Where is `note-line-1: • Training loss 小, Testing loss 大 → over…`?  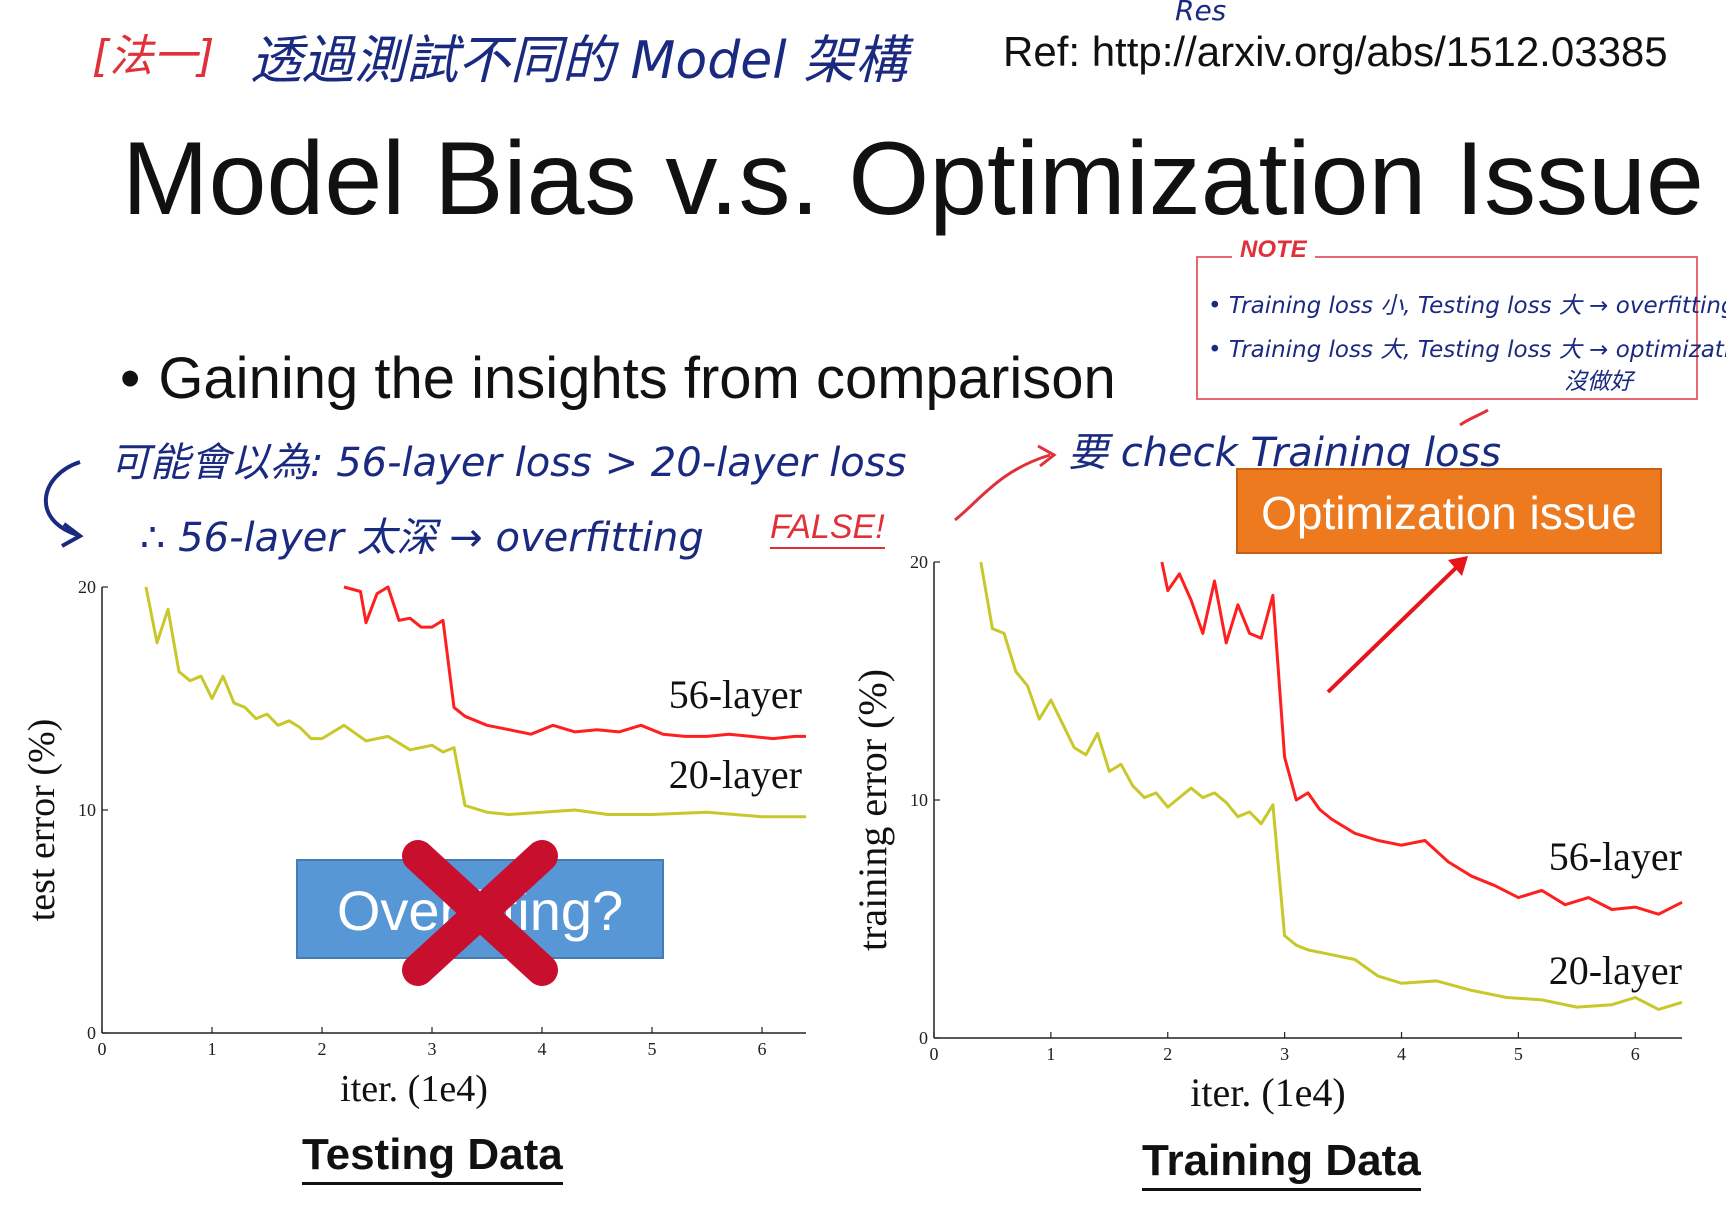 note-line-1: • Training loss 小, Testing loss 大 → over… is located at coordinates (1467, 306).